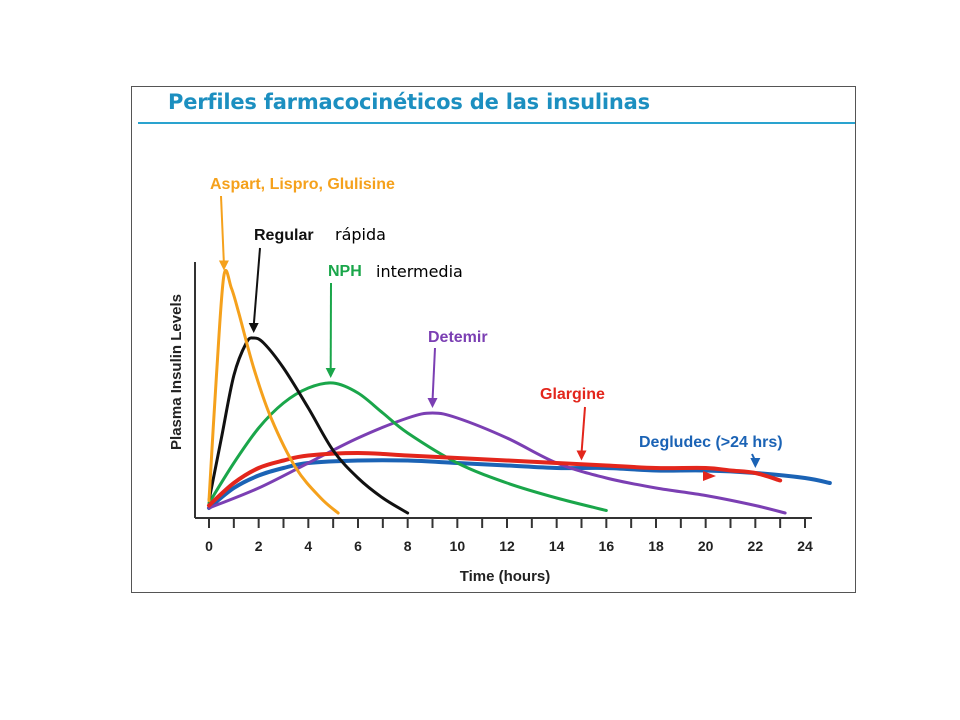  What do you see at coordinates (709, 476) in the screenshot?
I see `glargine-line-arrowhead` at bounding box center [709, 476].